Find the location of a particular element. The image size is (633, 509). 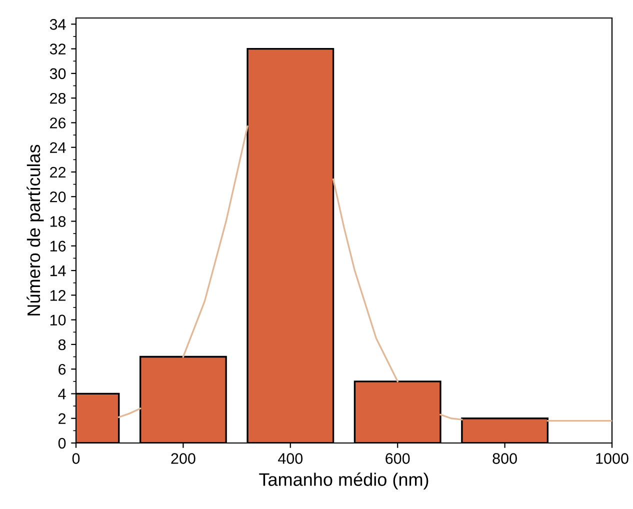

y-tick-label: 0 is located at coordinates (62, 443).